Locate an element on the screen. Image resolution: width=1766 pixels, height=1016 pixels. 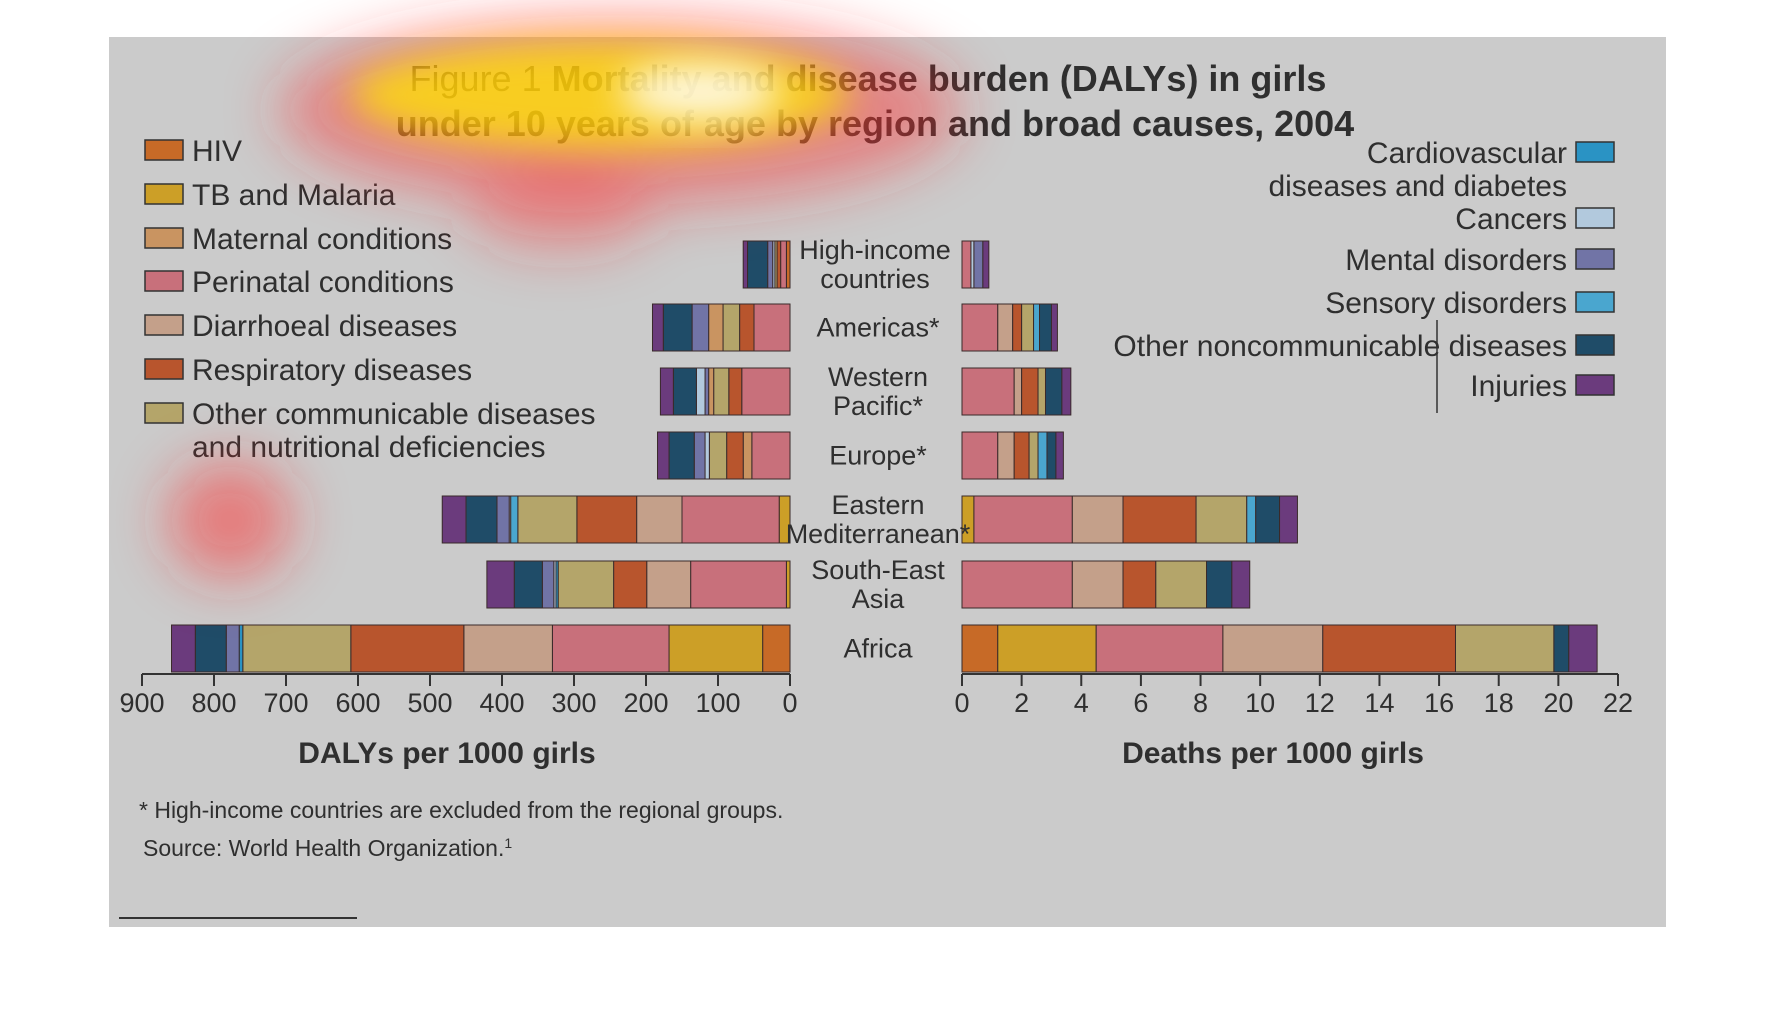
deaths-bar-6-tb is located at coordinates (1047, 648).